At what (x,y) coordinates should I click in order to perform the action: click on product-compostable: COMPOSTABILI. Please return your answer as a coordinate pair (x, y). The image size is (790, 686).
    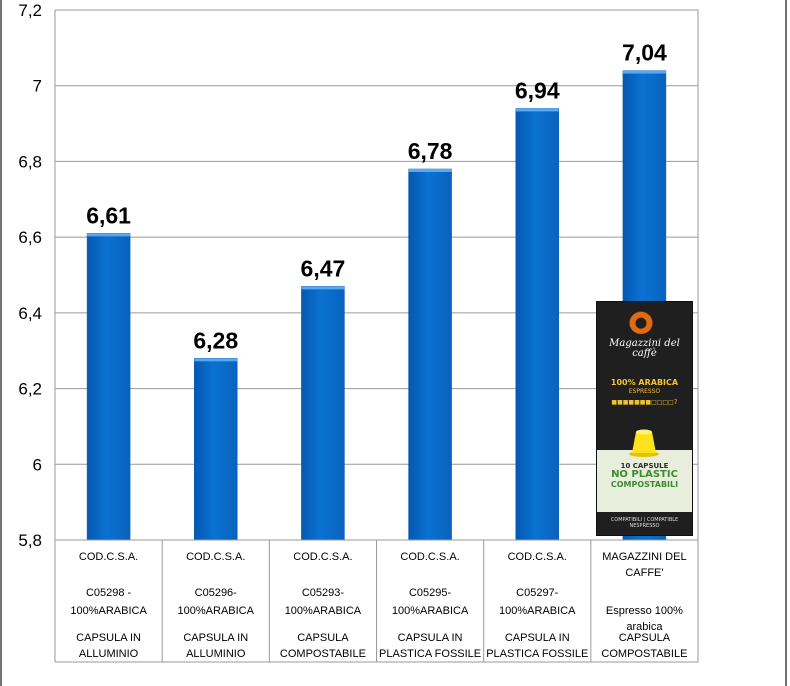
    Looking at the image, I should click on (644, 484).